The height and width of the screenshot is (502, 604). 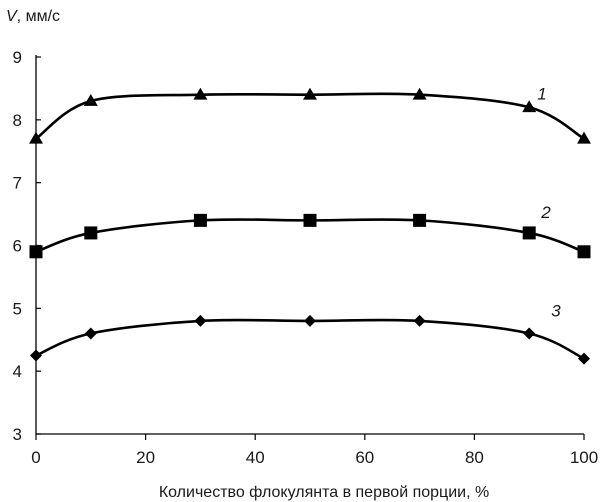 I want to click on y-tick-label: 5, so click(x=17, y=308).